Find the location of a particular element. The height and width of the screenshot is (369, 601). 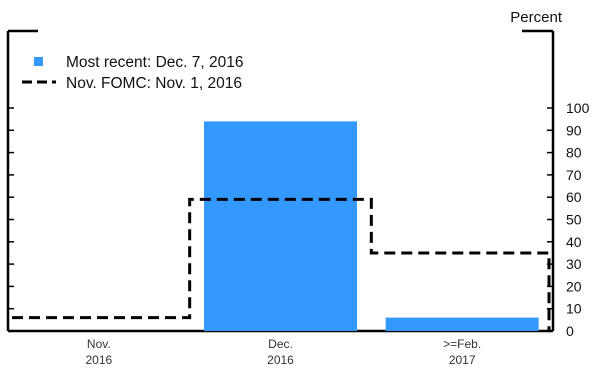

y-tick-label-70: 70 is located at coordinates (574, 175).